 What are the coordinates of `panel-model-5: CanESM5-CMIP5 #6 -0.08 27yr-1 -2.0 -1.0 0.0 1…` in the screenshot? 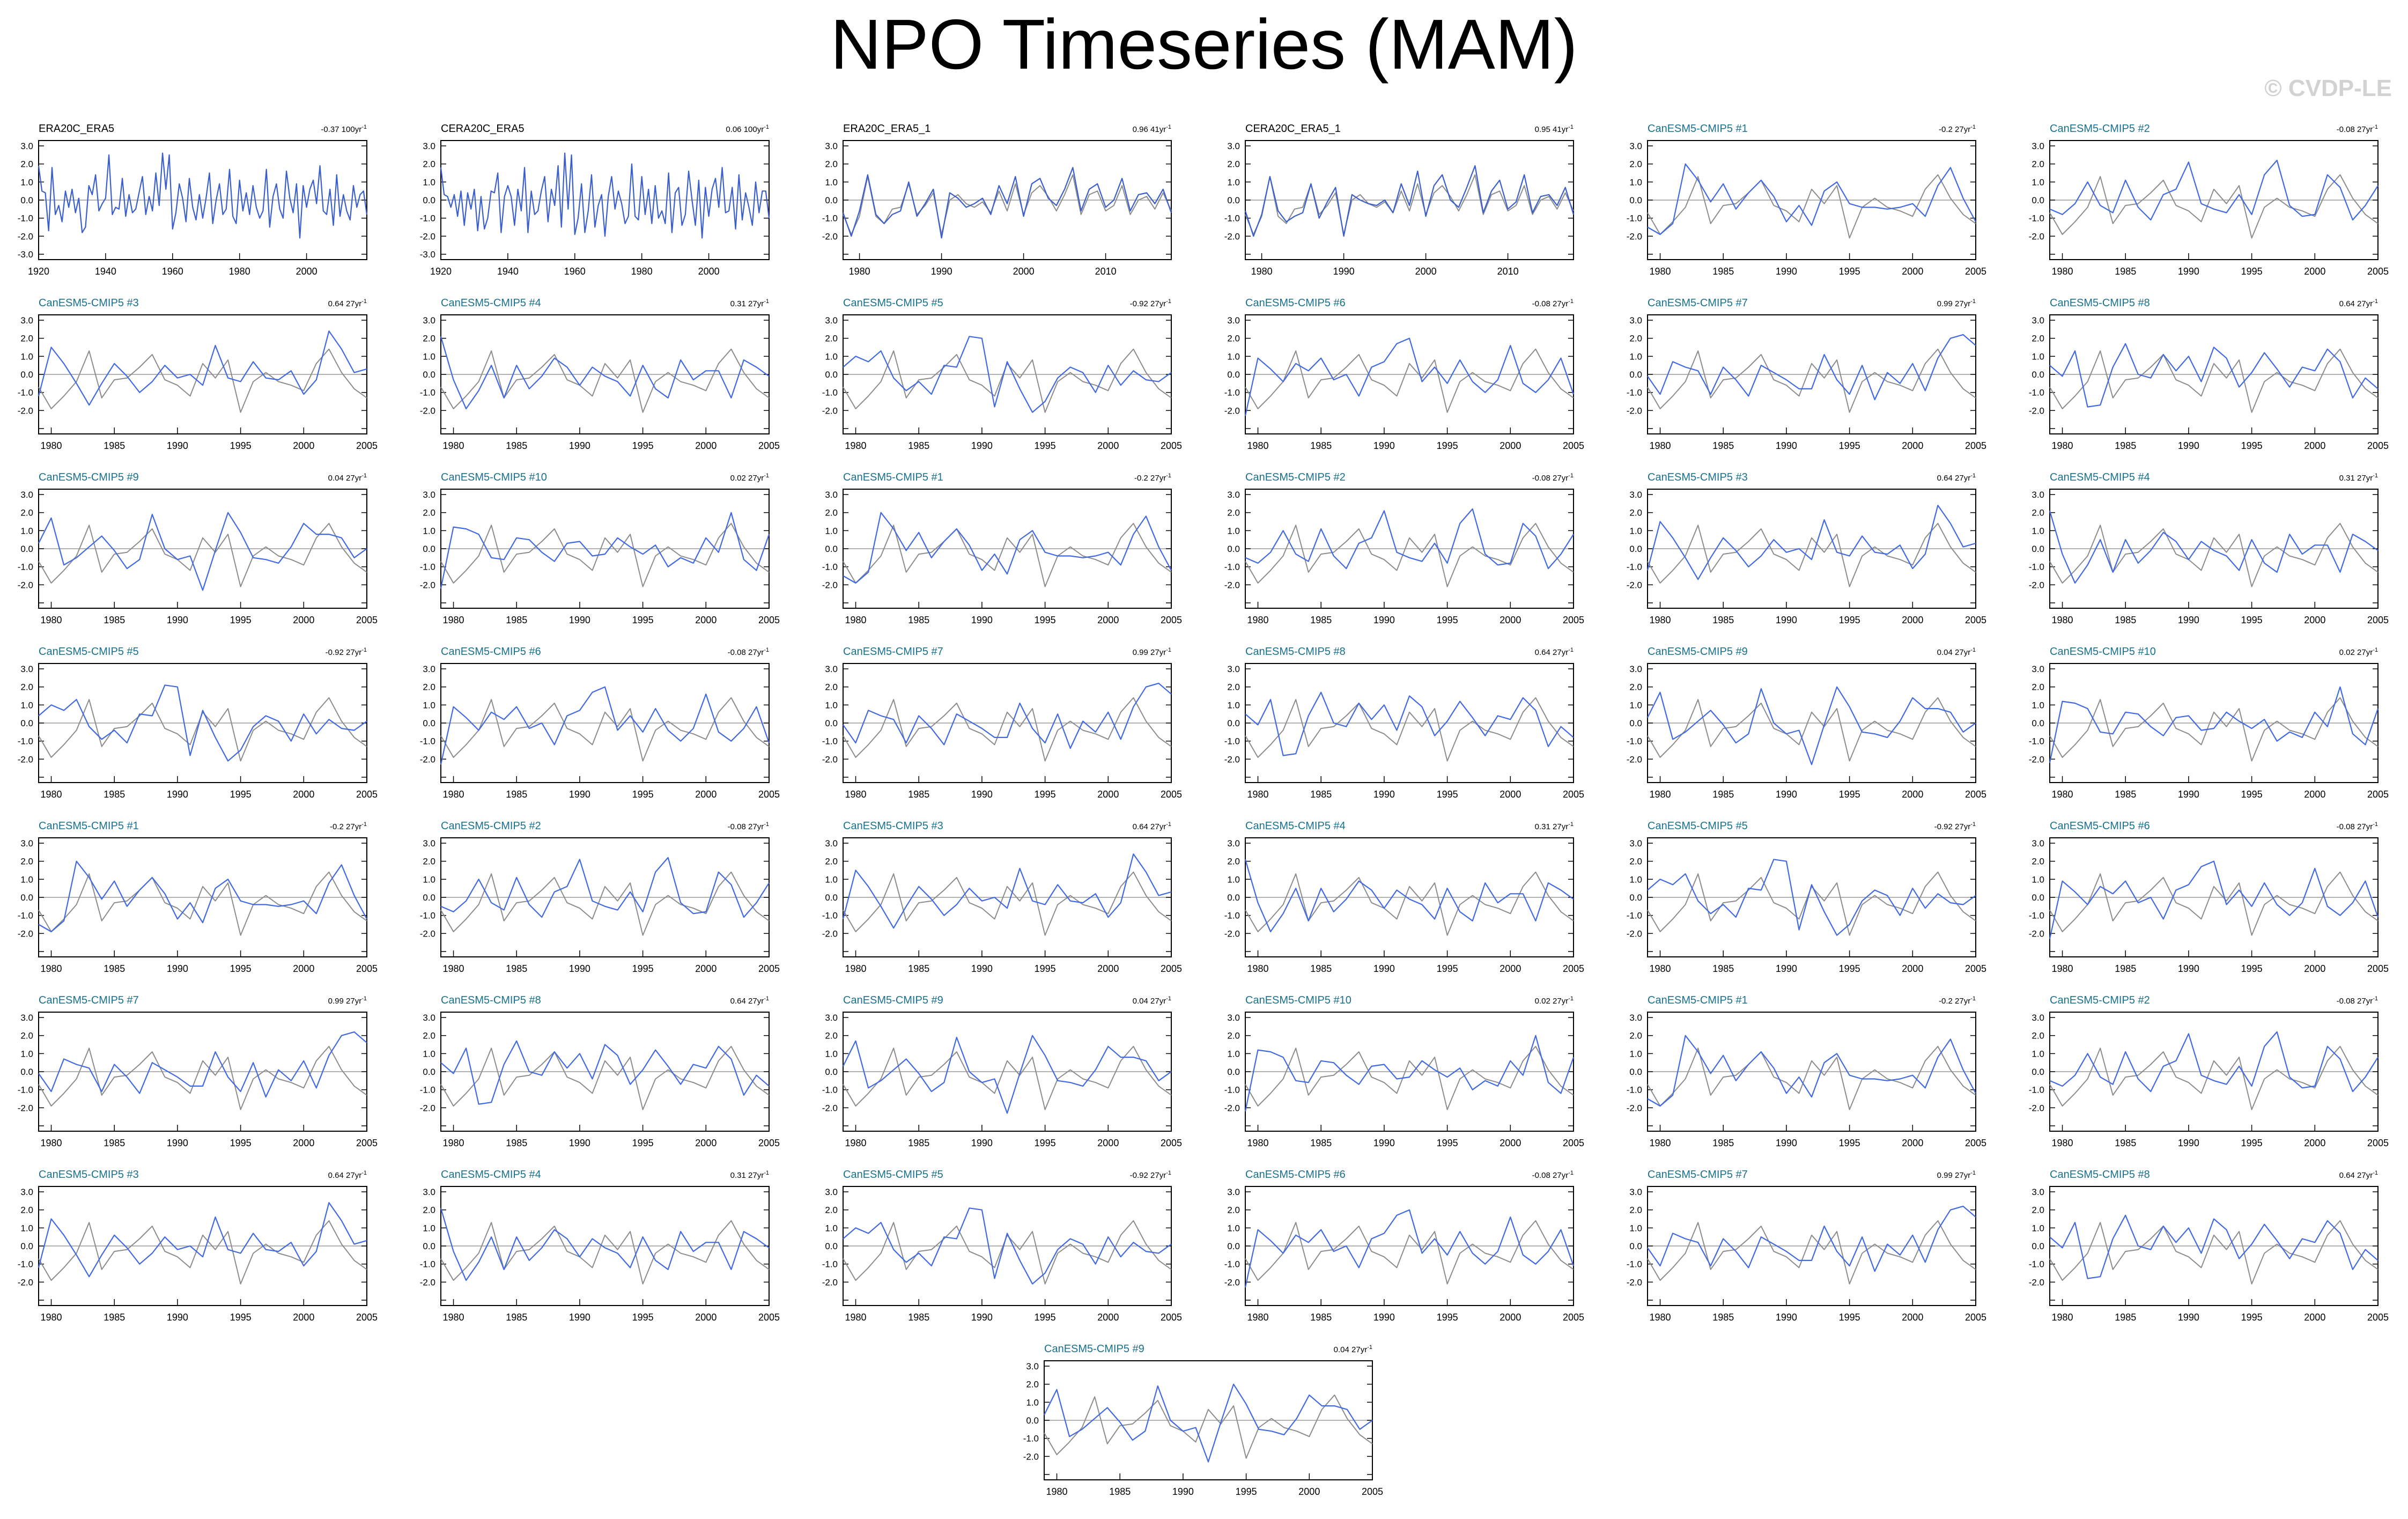 It's located at (1404, 374).